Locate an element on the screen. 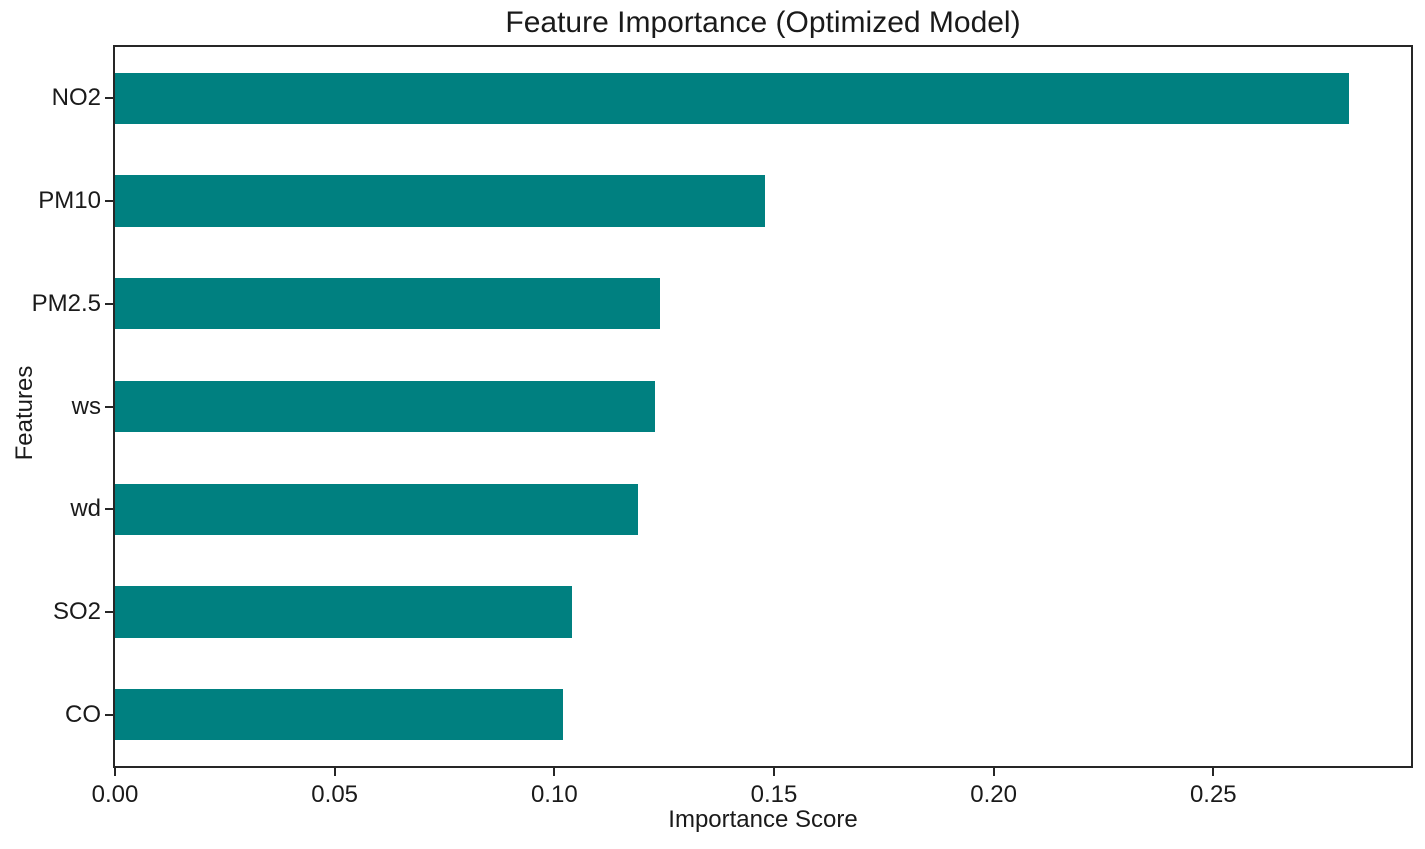 This screenshot has height=849, width=1425. x-tick-label-0.15: 0.15 is located at coordinates (774, 794).